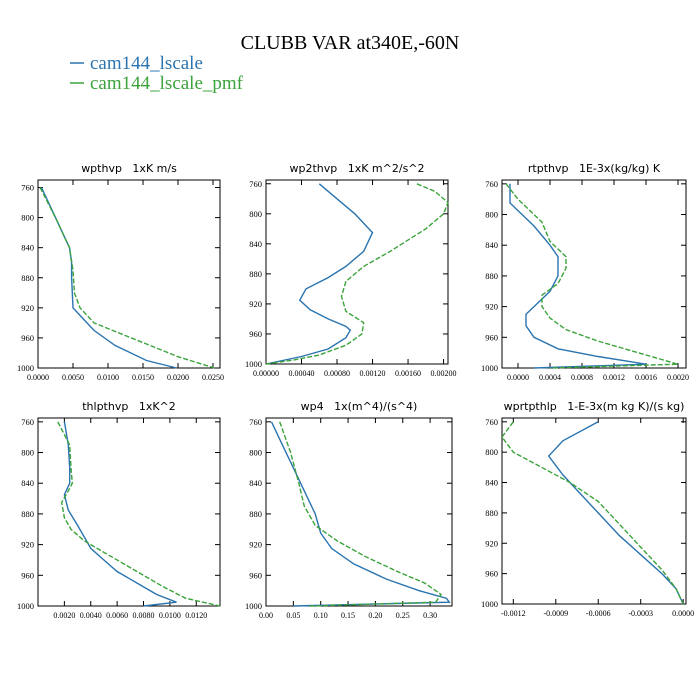 The height and width of the screenshot is (700, 700). Describe the element at coordinates (555, 613) in the screenshot. I see `x-tick-label: -0.0009` at that location.